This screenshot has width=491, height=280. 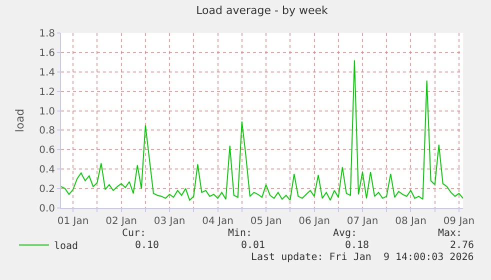 I want to click on x-tick-label: 05 Jan, so click(x=266, y=221).